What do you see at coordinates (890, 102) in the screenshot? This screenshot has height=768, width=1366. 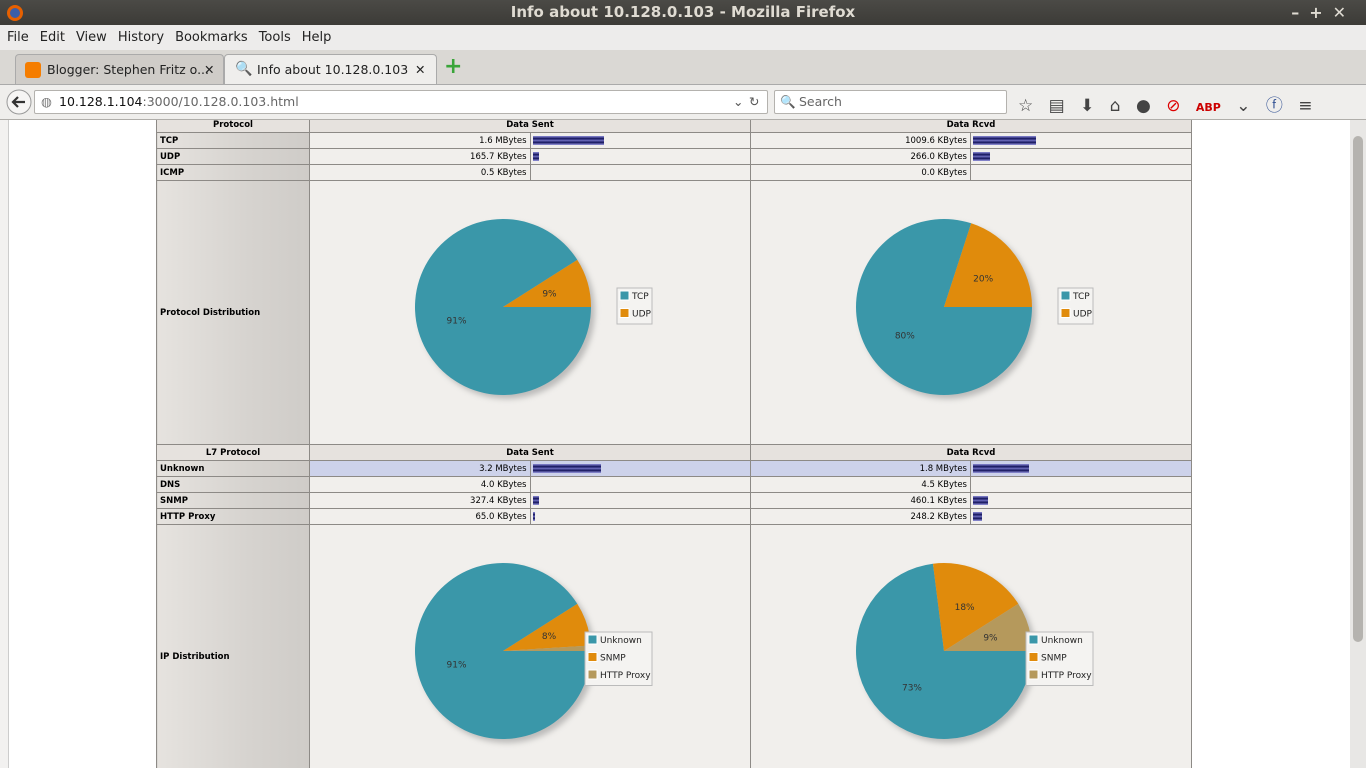 I see `search-box: 🔍 Search` at bounding box center [890, 102].